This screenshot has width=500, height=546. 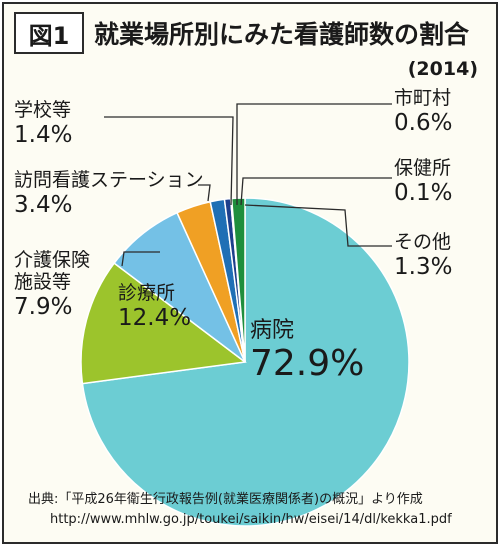 I want to click on slice-name: 学校等, so click(x=43, y=110).